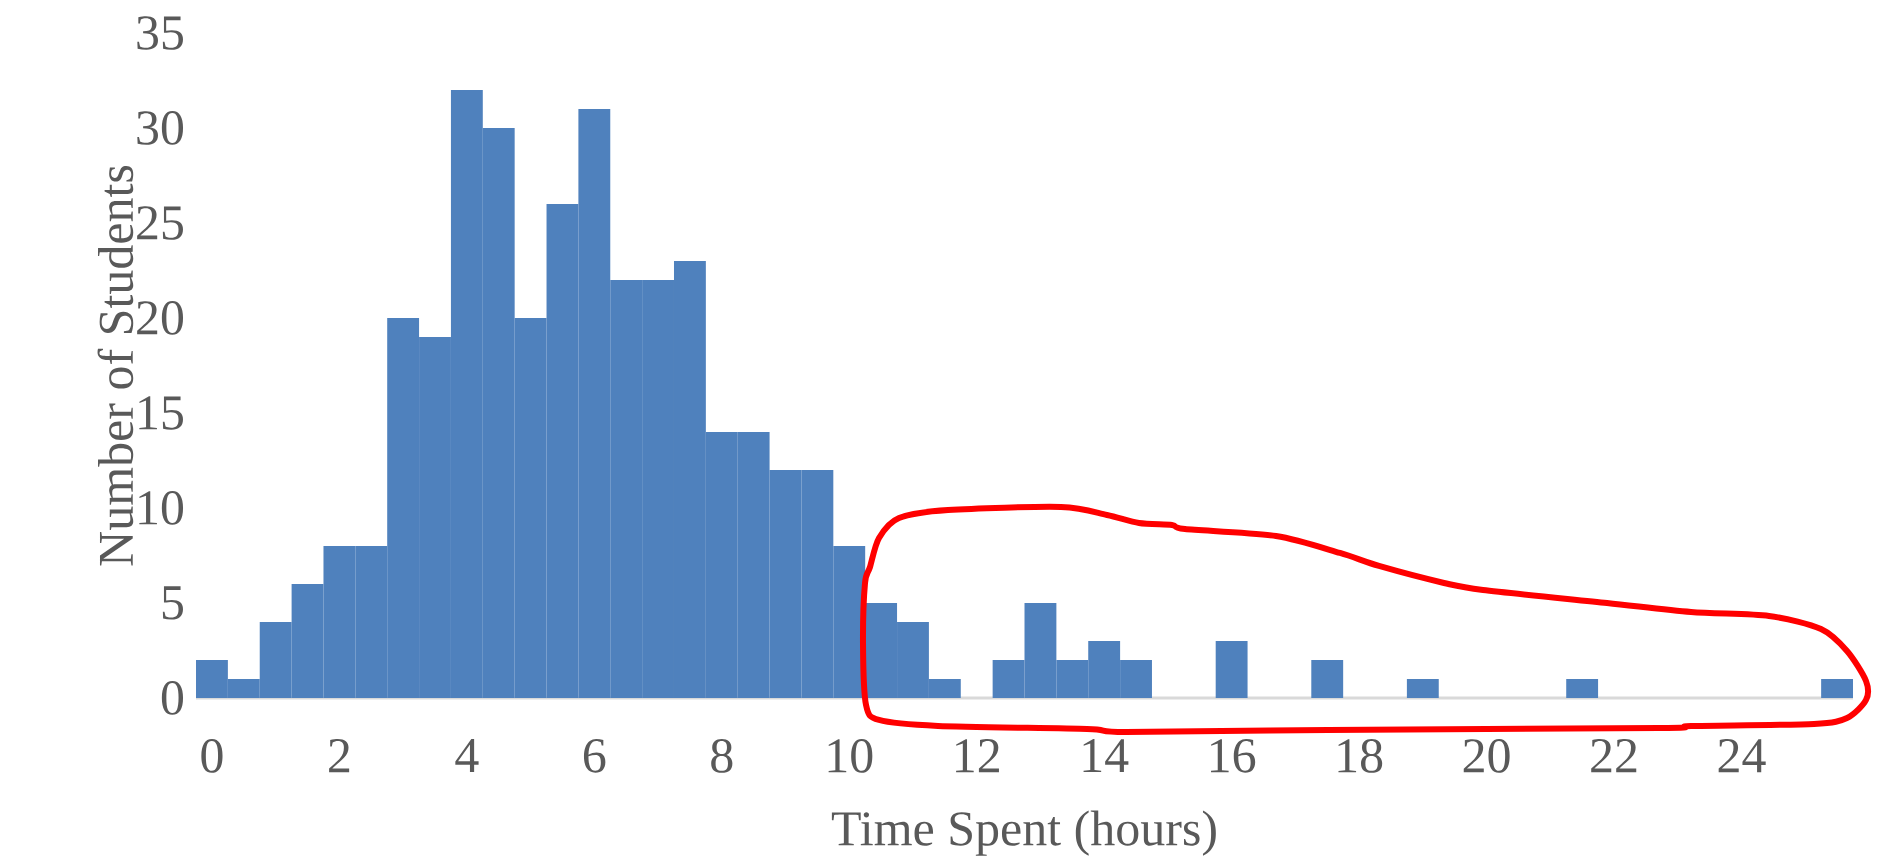  What do you see at coordinates (1360, 756) in the screenshot?
I see `x-tick-label: 18` at bounding box center [1360, 756].